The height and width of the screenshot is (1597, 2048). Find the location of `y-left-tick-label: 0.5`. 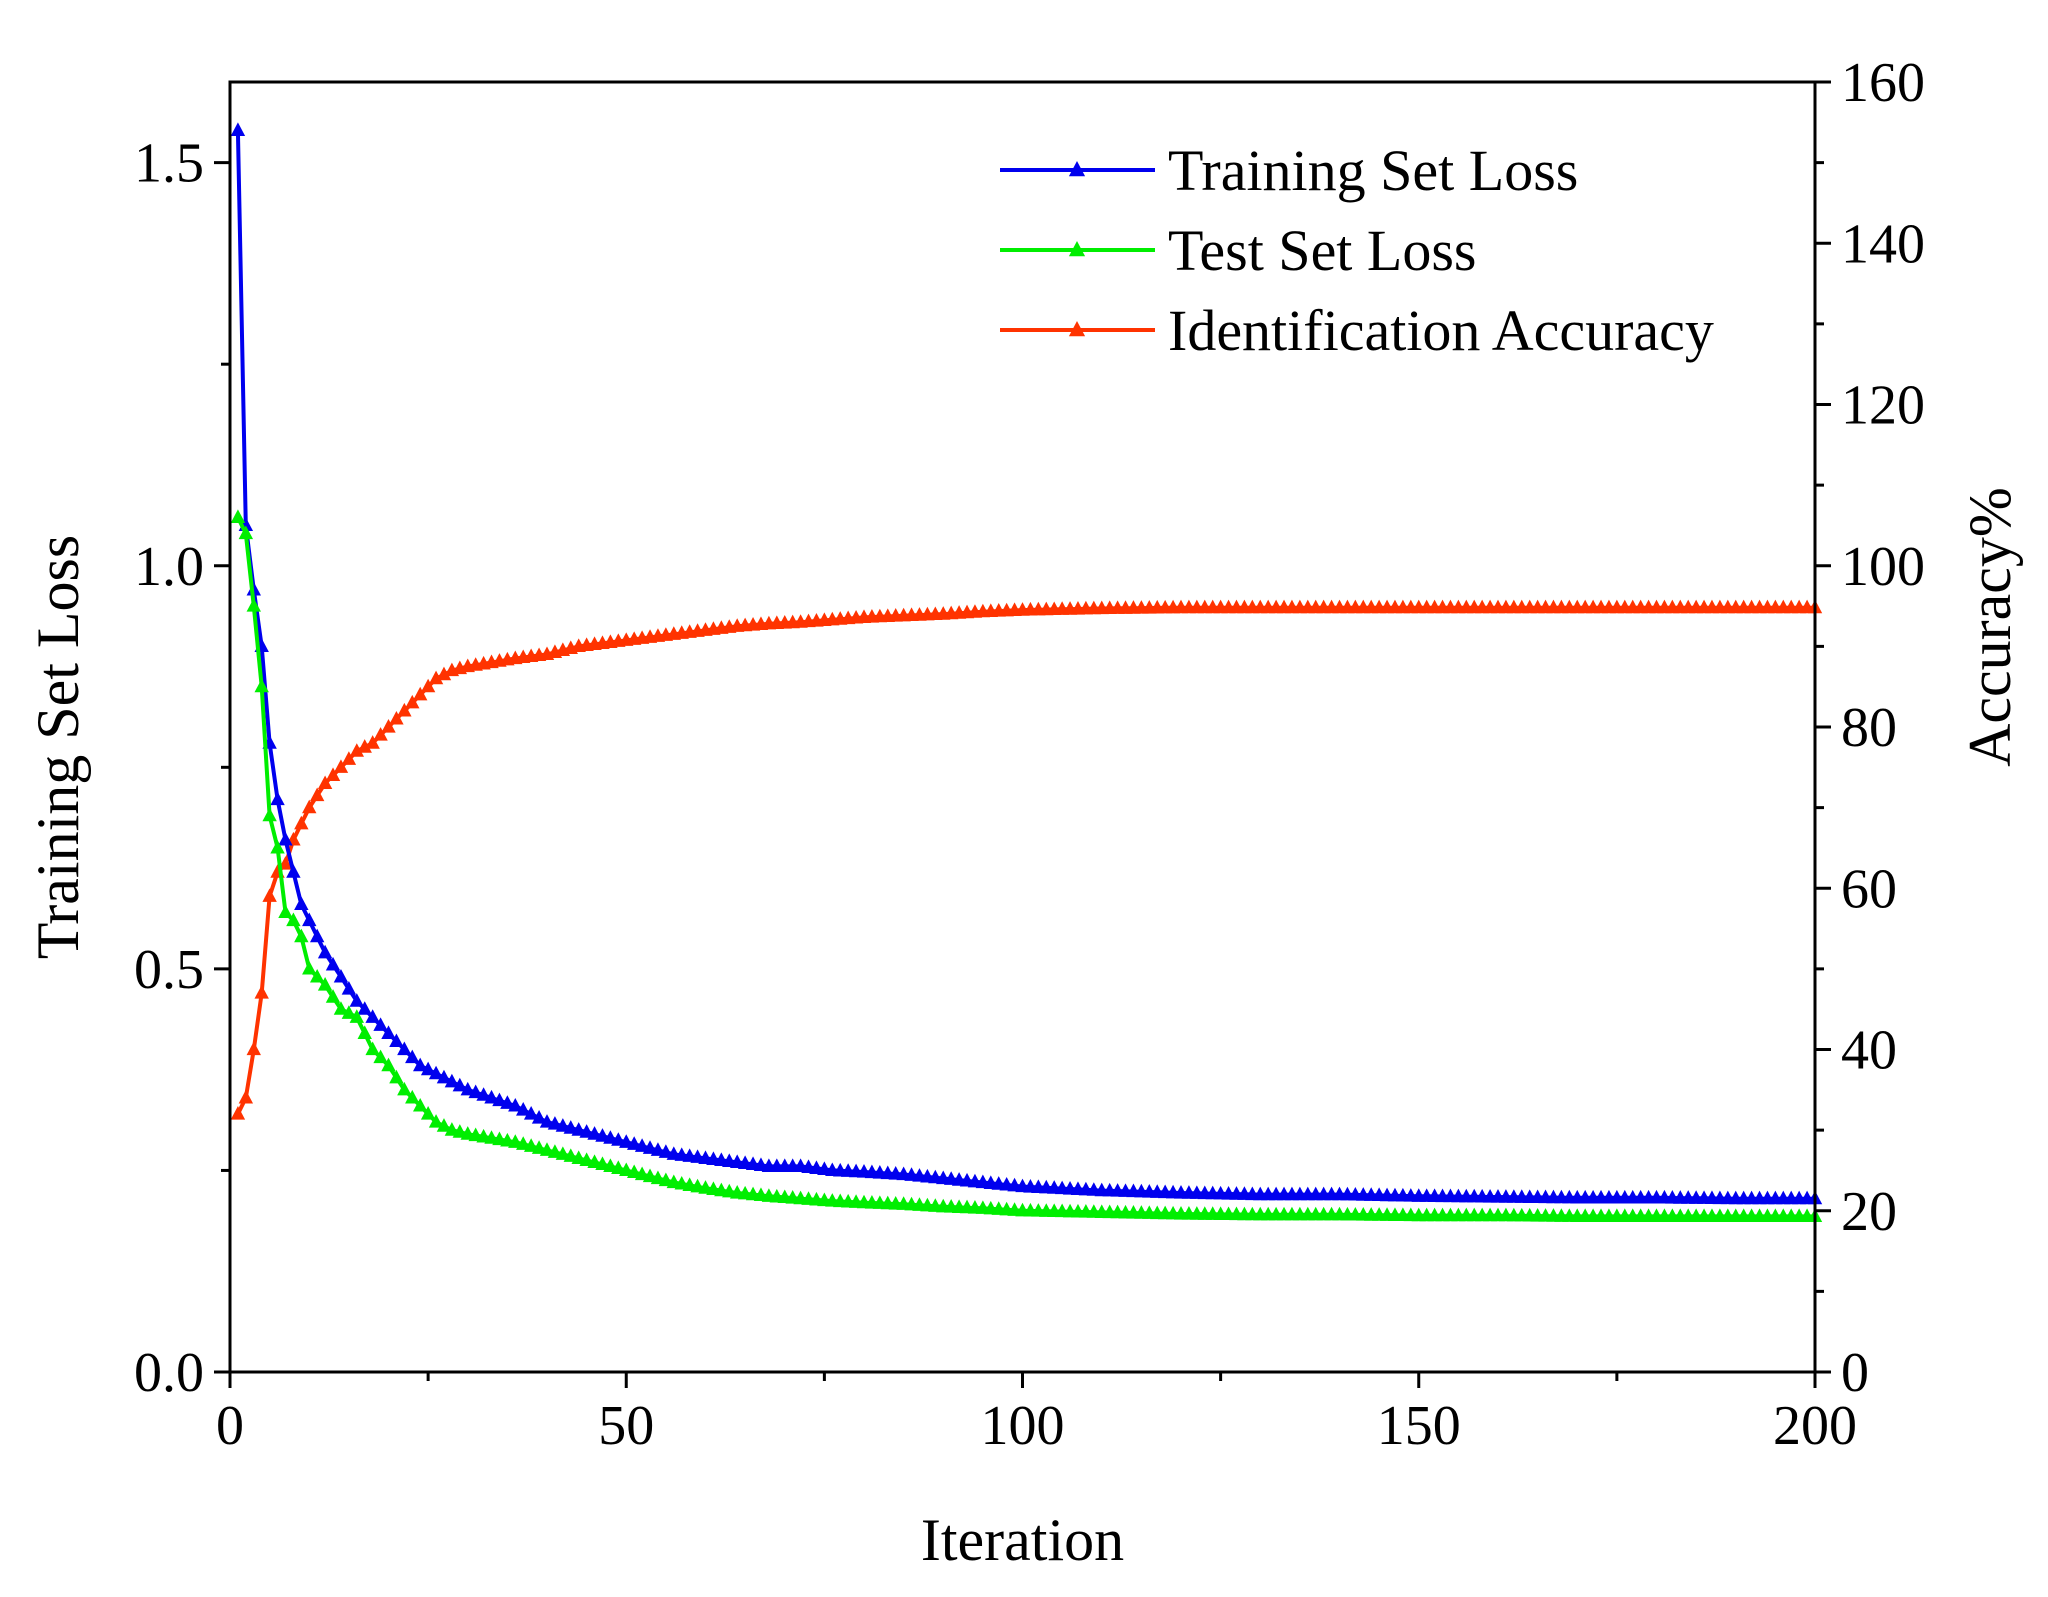

y-left-tick-label: 0.5 is located at coordinates (169, 970).